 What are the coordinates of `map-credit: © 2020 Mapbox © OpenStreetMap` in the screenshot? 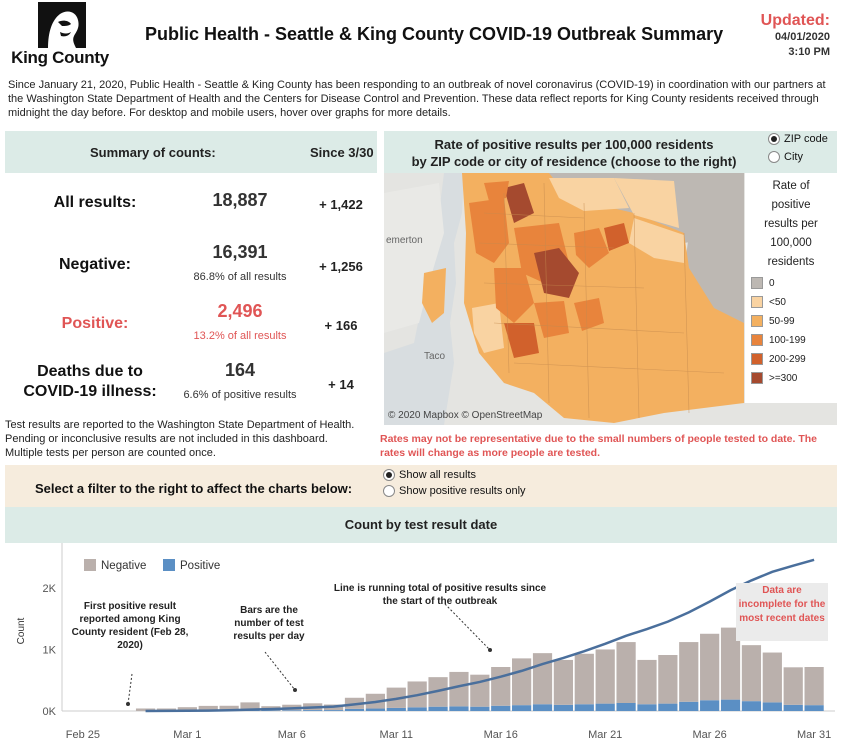 It's located at (465, 415).